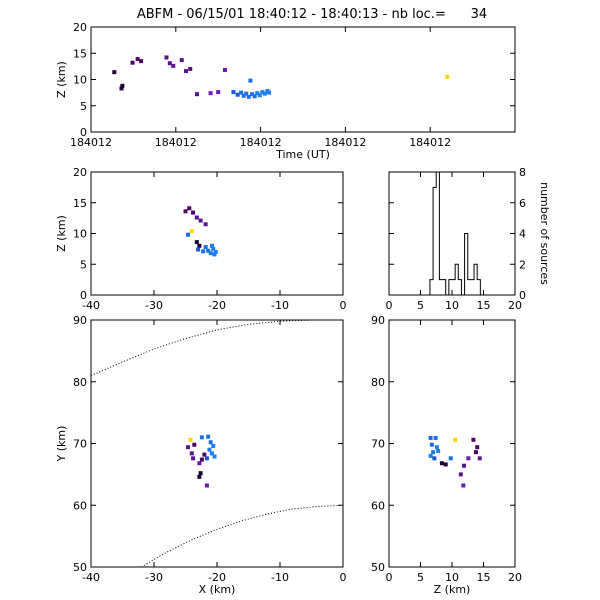  I want to click on x-tick-label: -40, so click(91, 305).